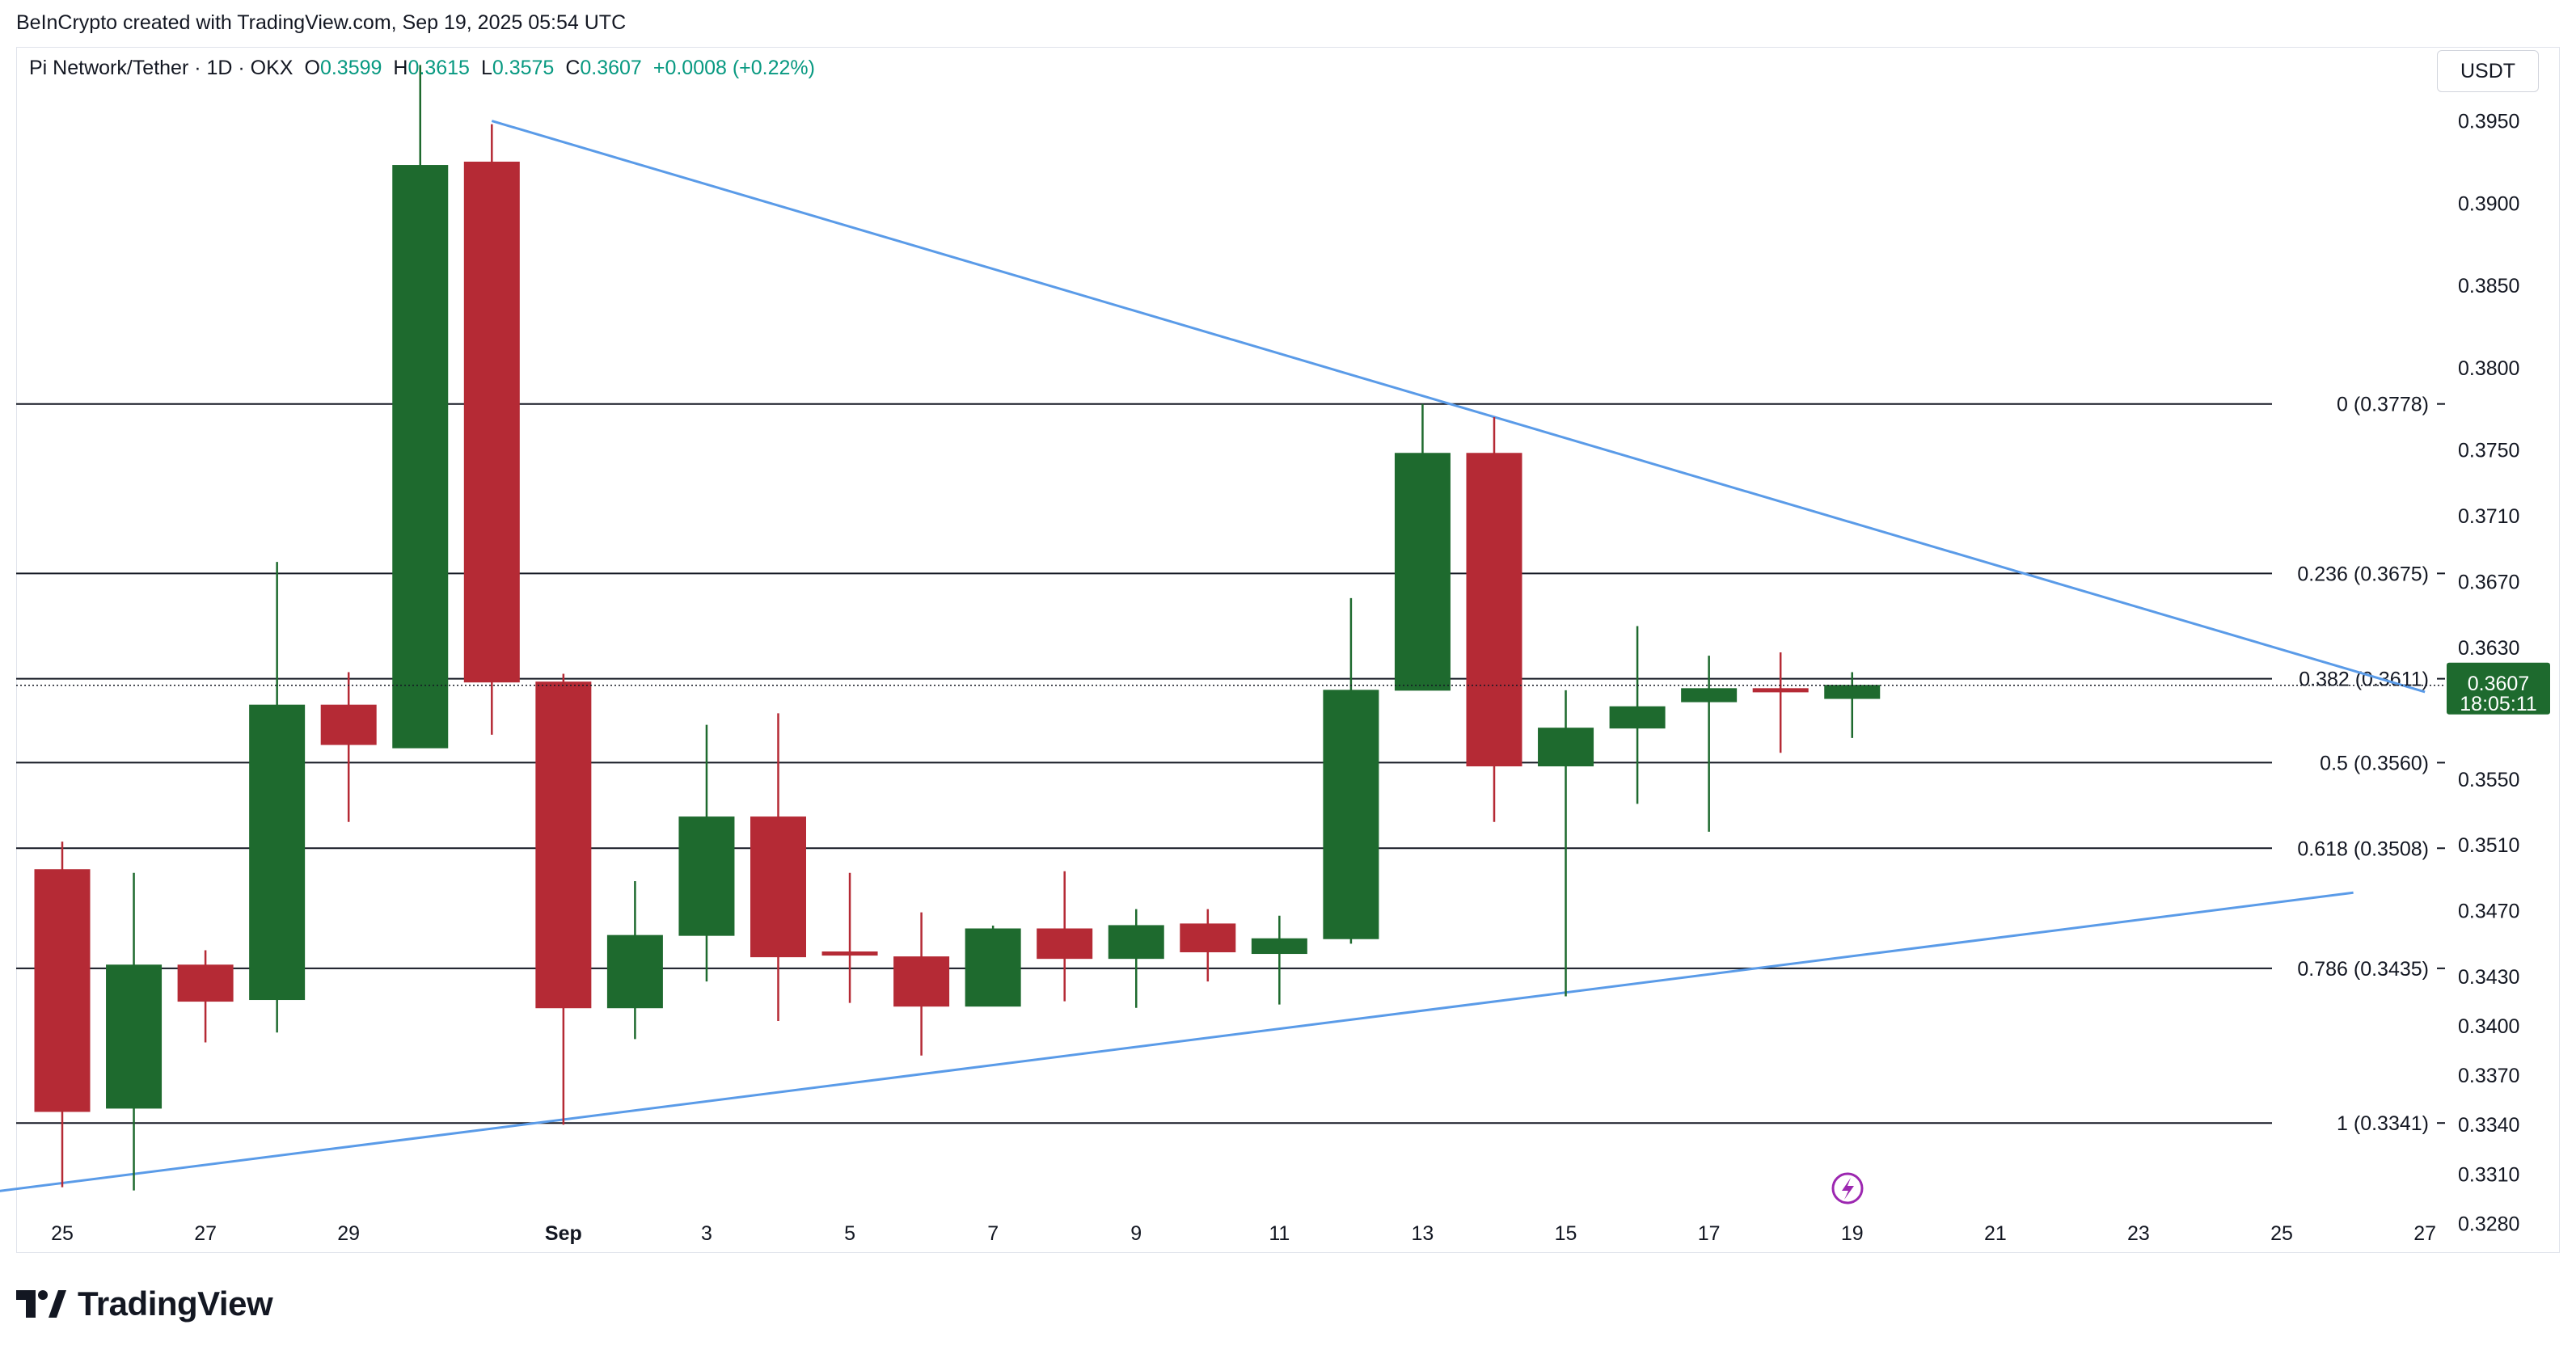  Describe the element at coordinates (2488, 1125) in the screenshot. I see `y-tick-label-14: 0.3340` at that location.